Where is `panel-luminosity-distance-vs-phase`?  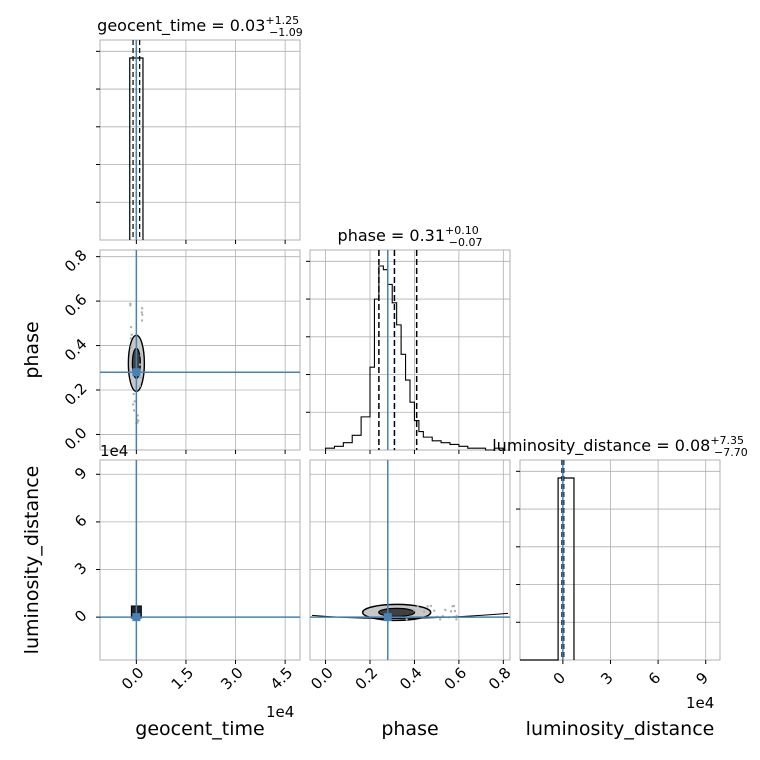 panel-luminosity-distance-vs-phase is located at coordinates (410, 560).